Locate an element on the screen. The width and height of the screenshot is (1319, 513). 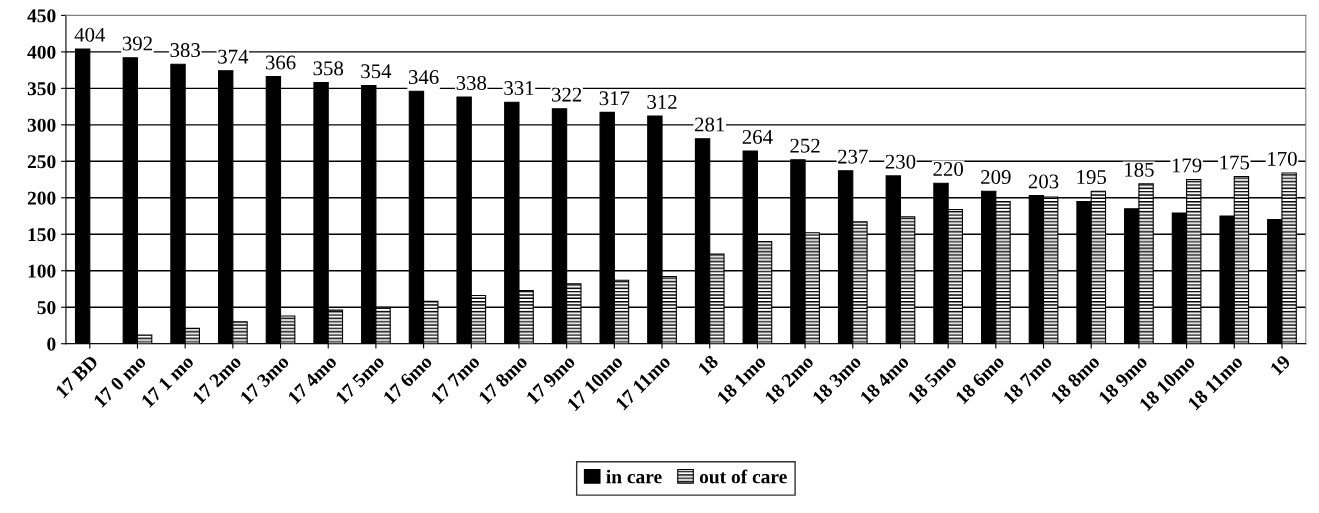
data-label: 312 is located at coordinates (662, 101).